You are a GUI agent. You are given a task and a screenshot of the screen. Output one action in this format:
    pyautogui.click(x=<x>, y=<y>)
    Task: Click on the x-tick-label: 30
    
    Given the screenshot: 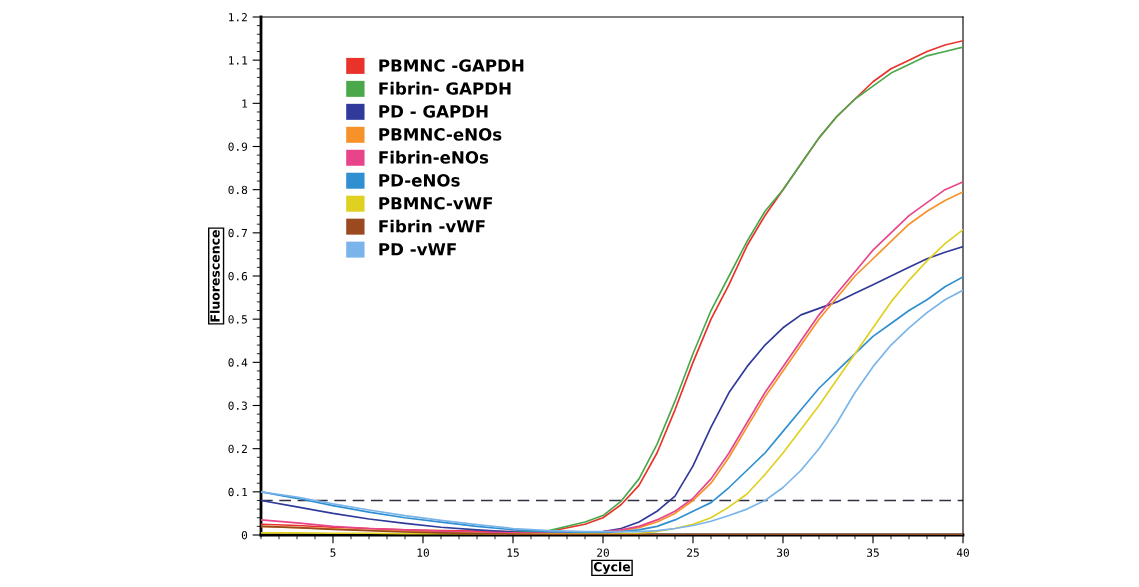 What is the action you would take?
    pyautogui.click(x=783, y=552)
    